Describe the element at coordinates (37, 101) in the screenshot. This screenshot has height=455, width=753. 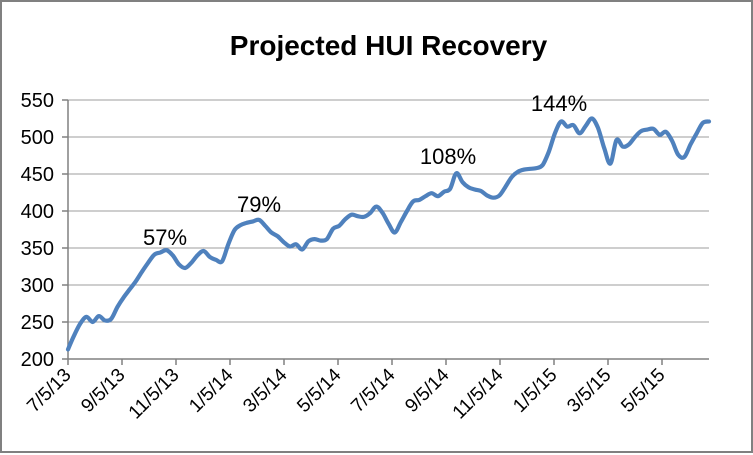
I see `y-tick-label: 550` at that location.